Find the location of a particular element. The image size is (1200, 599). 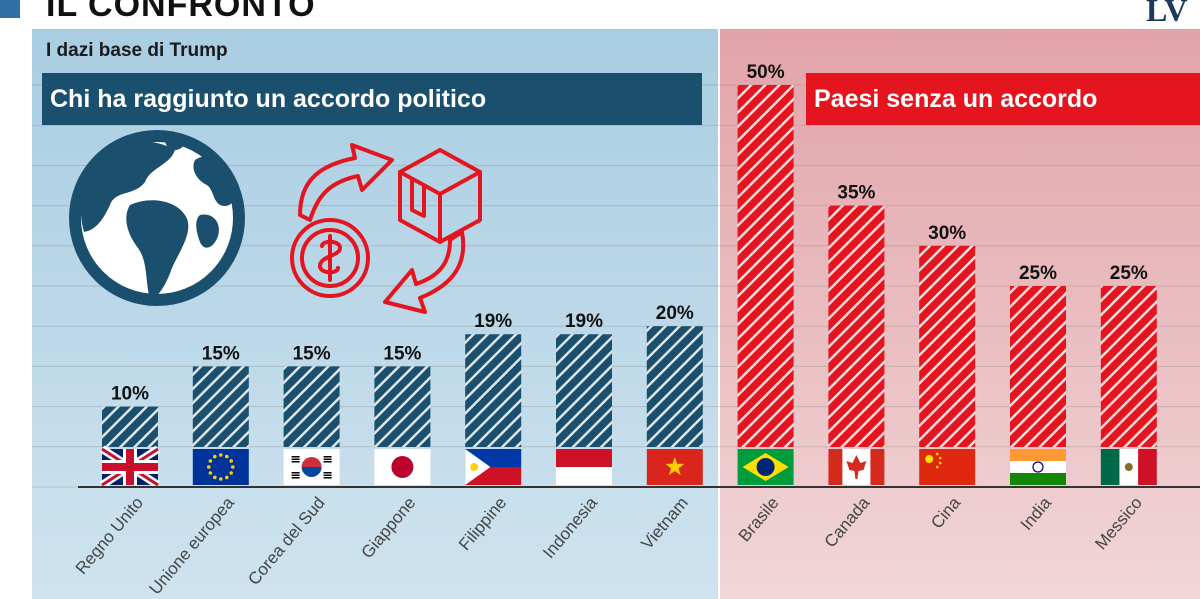

value-label: 35% is located at coordinates (856, 193).